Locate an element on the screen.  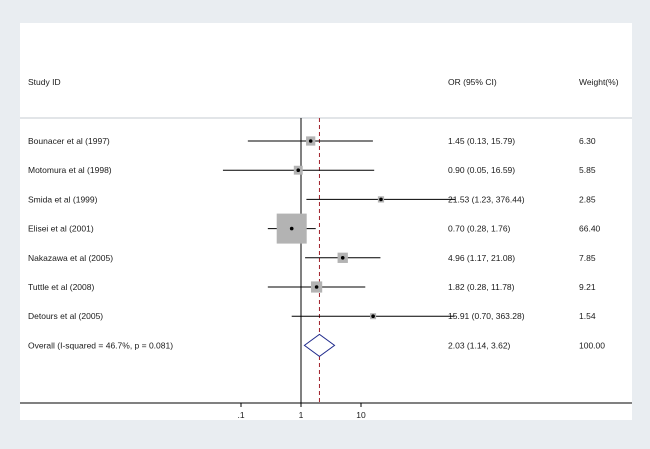
header-effect: OR (95% CI) is located at coordinates (472, 82).